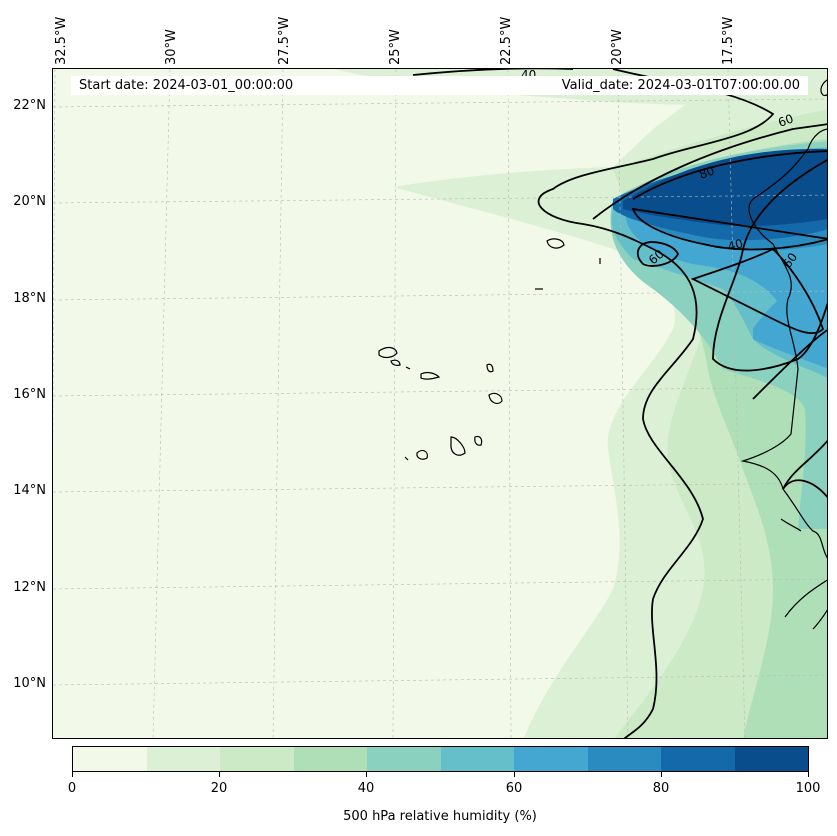 Image resolution: width=837 pixels, height=836 pixels. What do you see at coordinates (803, 354) in the screenshot?
I see `coast-islands-east` at bounding box center [803, 354].